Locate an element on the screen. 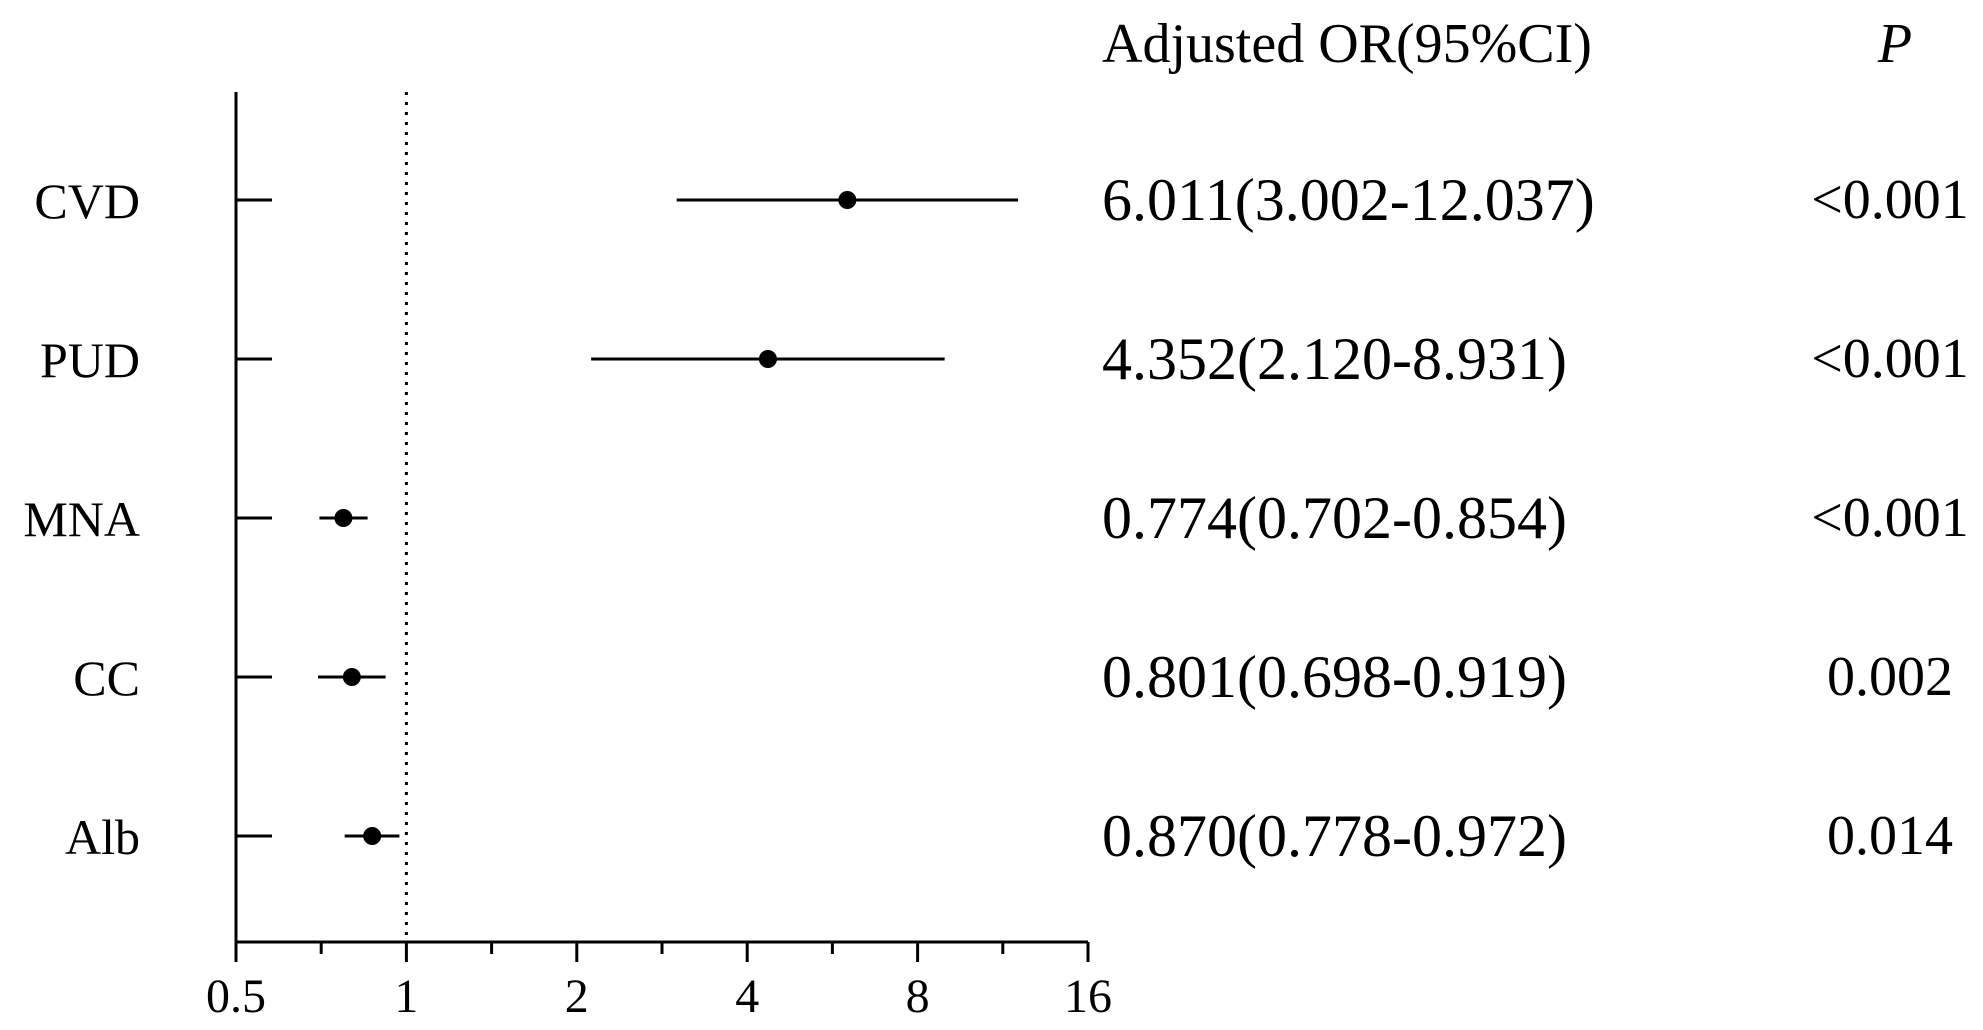 This screenshot has height=1030, width=1983. x-tick-label: 16 is located at coordinates (1088, 996).